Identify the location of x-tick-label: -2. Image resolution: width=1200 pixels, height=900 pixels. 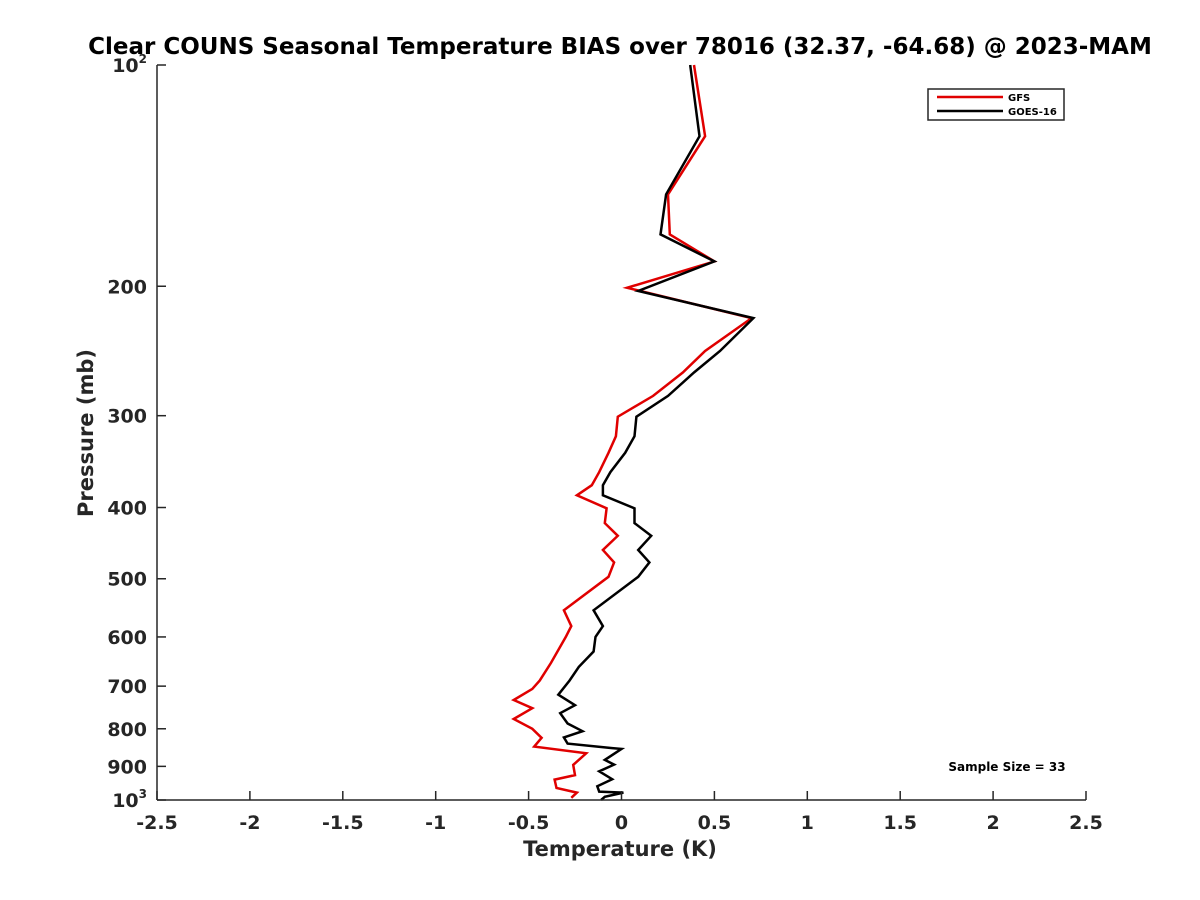
(249, 823).